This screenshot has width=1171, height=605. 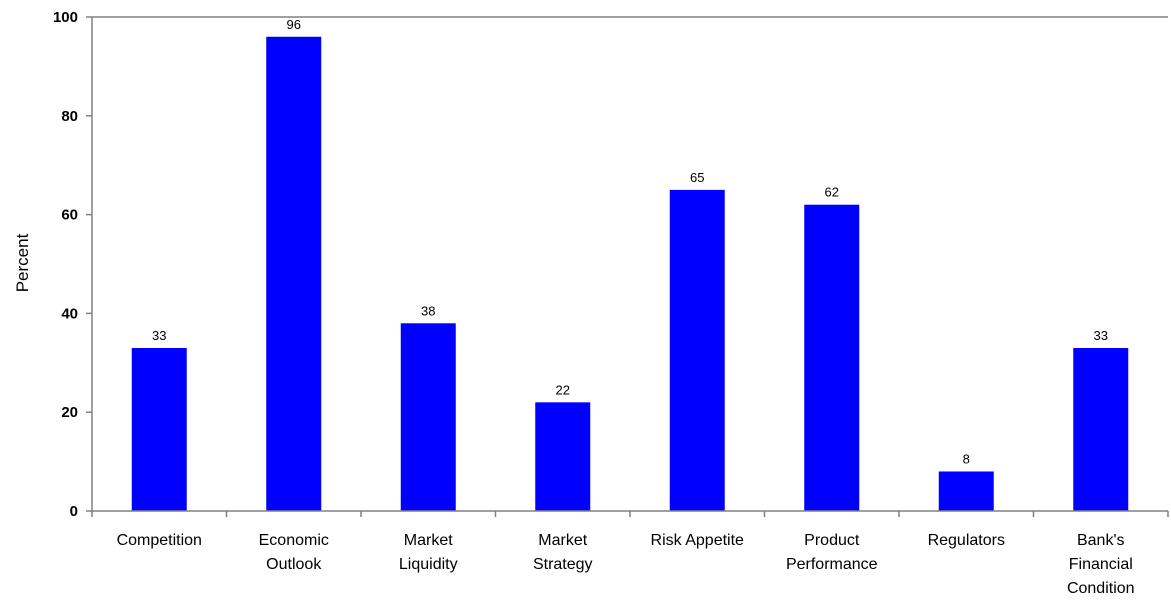 I want to click on bar-value-label: 65, so click(x=697, y=177).